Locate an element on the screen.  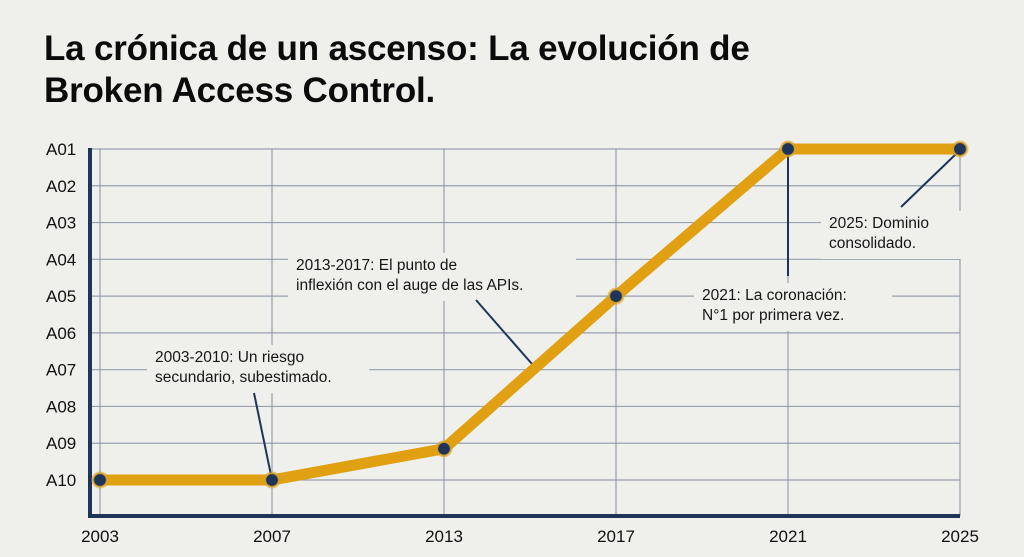
y-tick-label-a04: A04 is located at coordinates (61, 259).